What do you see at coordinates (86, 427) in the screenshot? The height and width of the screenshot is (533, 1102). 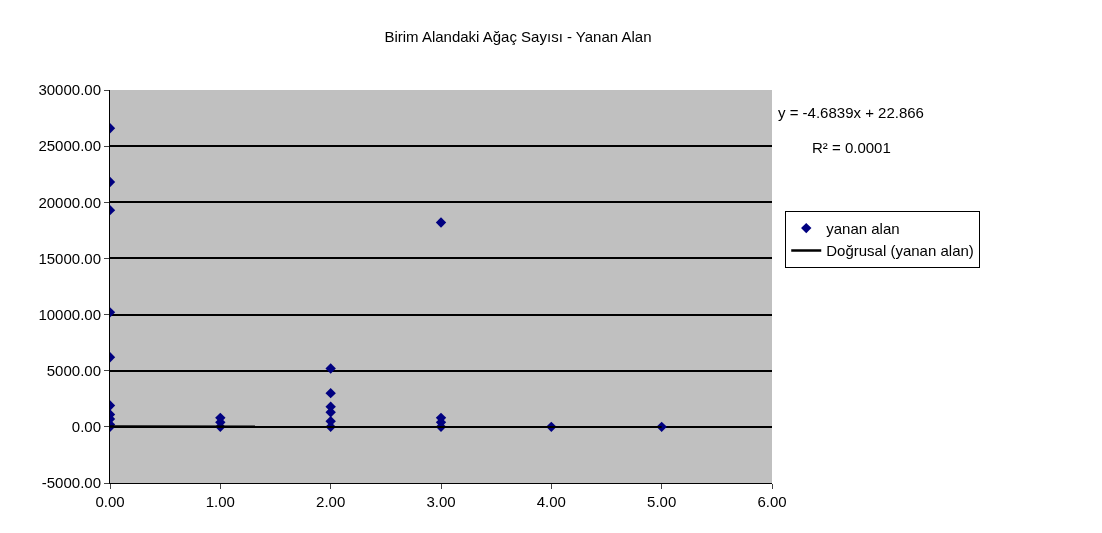 I see `y-tick-label: 0.00` at bounding box center [86, 427].